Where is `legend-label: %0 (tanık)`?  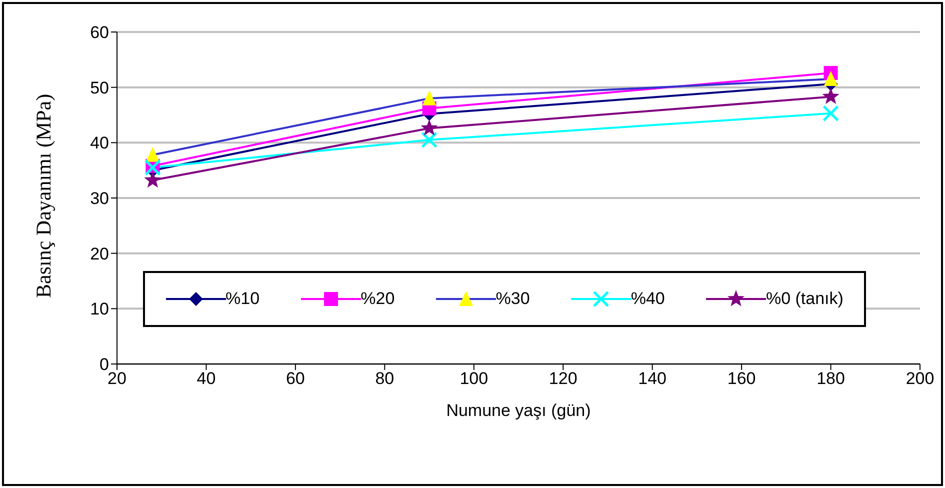 legend-label: %0 (tanık) is located at coordinates (805, 299).